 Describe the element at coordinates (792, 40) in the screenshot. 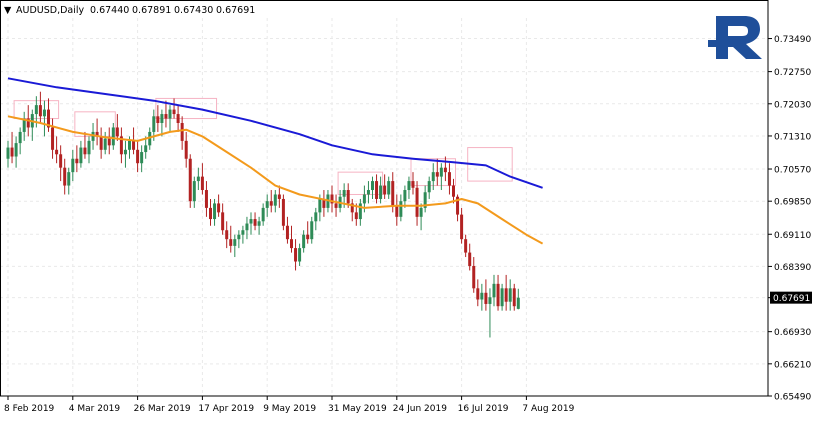

I see `y-tick-label: 0.73490` at that location.